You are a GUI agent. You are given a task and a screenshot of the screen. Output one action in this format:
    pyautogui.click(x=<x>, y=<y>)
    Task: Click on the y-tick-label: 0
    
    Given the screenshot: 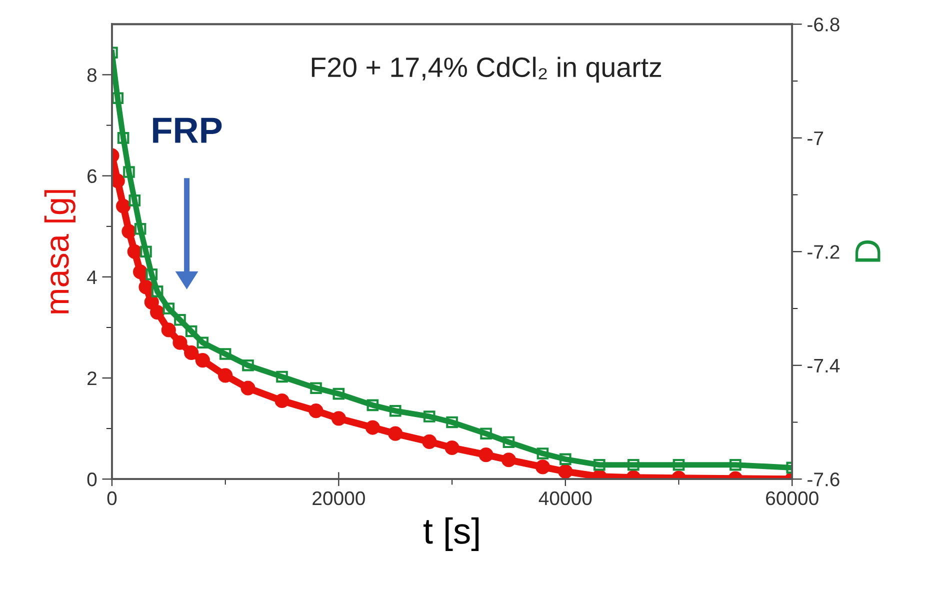 What is the action you would take?
    pyautogui.click(x=92, y=479)
    